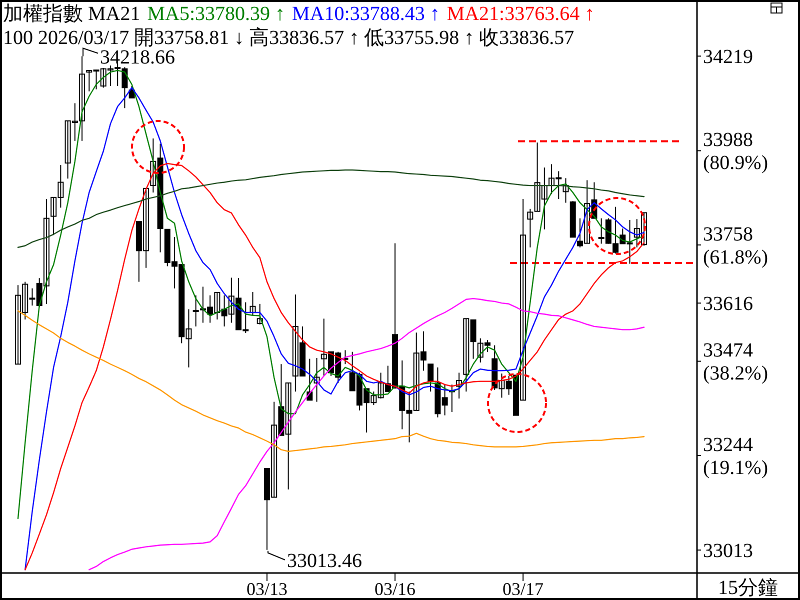 This screenshot has height=600, width=800. Describe the element at coordinates (366, 14) in the screenshot. I see `text: MA10:33788.43 ↑` at that location.